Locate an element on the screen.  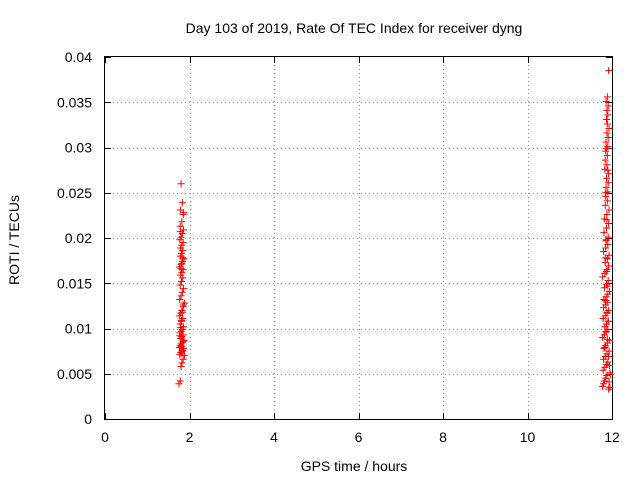
x-tick-label: 10 is located at coordinates (528, 437).